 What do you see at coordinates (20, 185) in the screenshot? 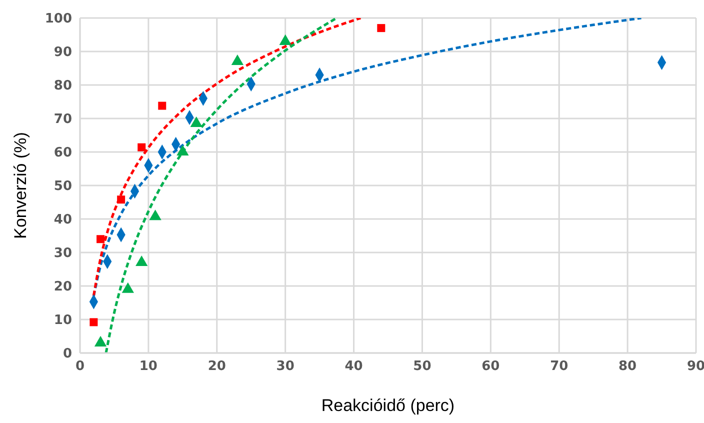
I see `y-axis-title: Konverzió (%)` at bounding box center [20, 185].